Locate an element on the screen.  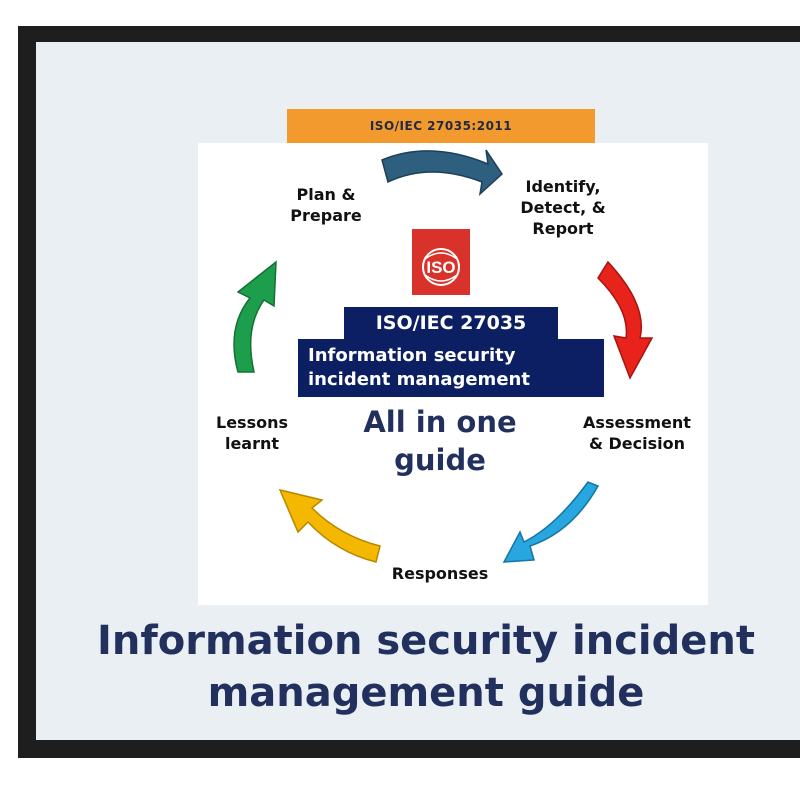
standard-title: Information security incident management is located at coordinates (451, 368).